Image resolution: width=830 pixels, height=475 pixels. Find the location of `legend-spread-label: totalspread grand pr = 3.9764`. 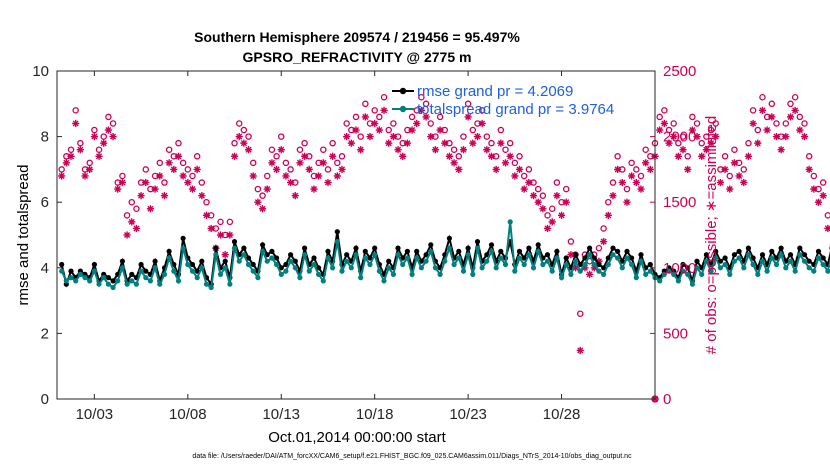

legend-spread-label: totalspread grand pr = 3.9764 is located at coordinates (515, 109).